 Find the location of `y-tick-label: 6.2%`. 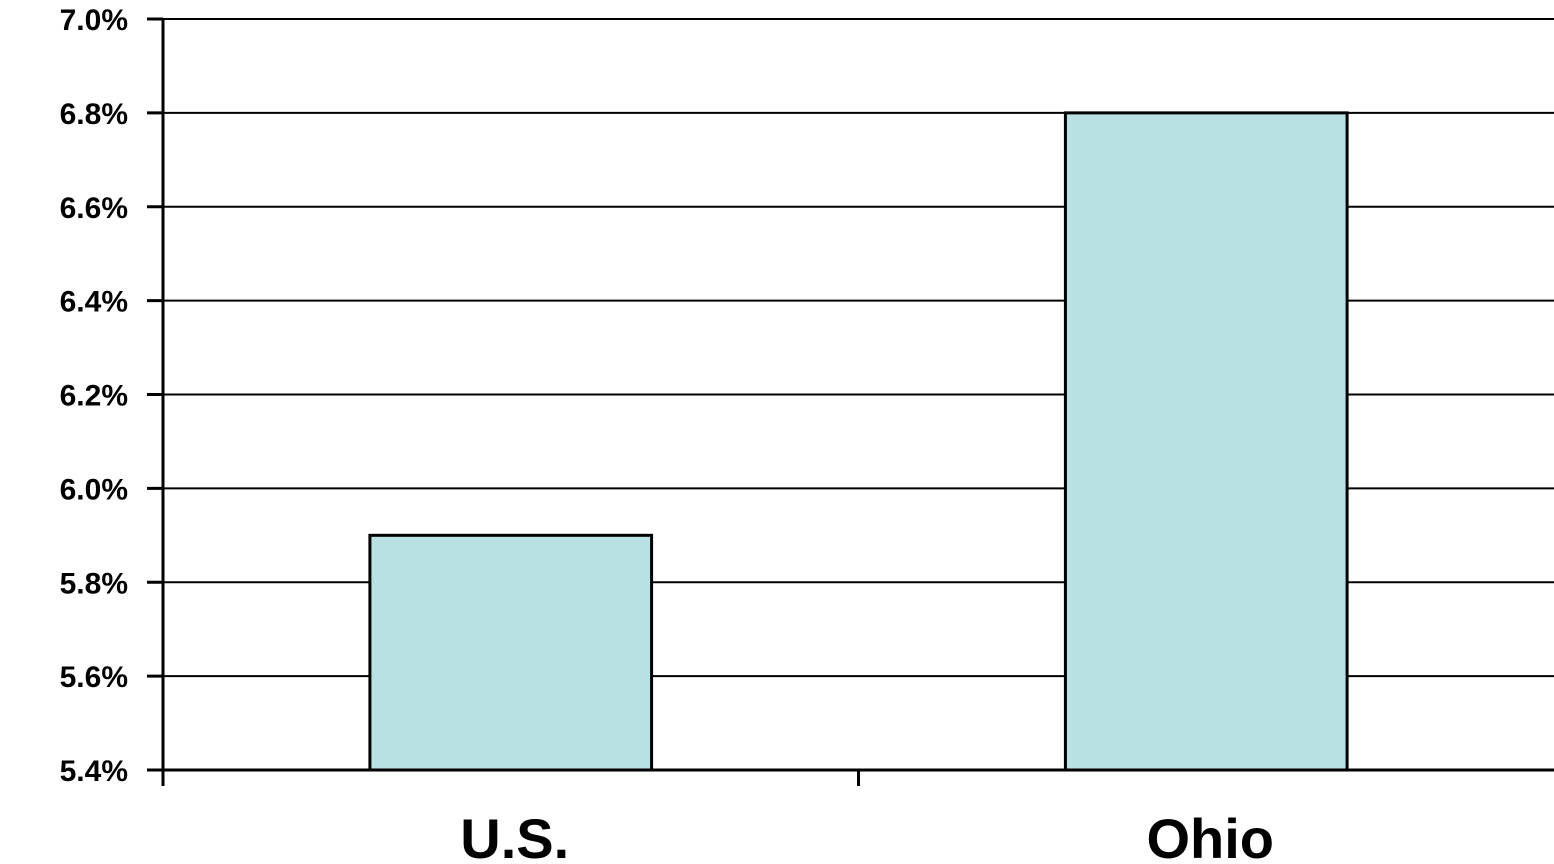

y-tick-label: 6.2% is located at coordinates (94, 396).